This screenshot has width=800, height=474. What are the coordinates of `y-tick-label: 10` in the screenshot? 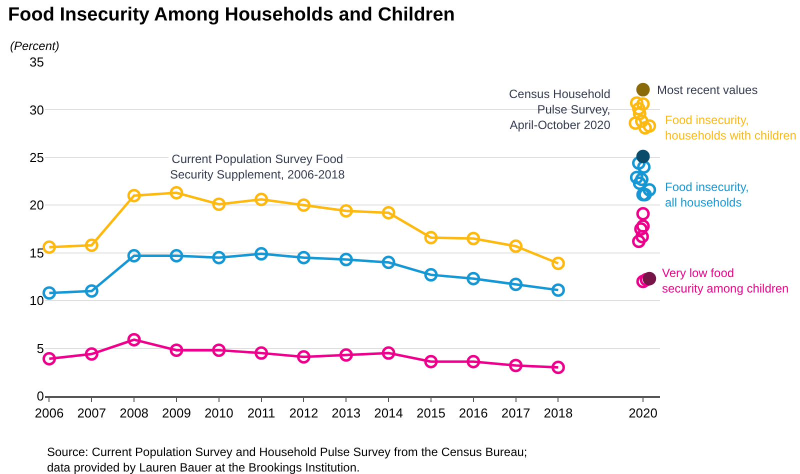 It's located at (37, 300).